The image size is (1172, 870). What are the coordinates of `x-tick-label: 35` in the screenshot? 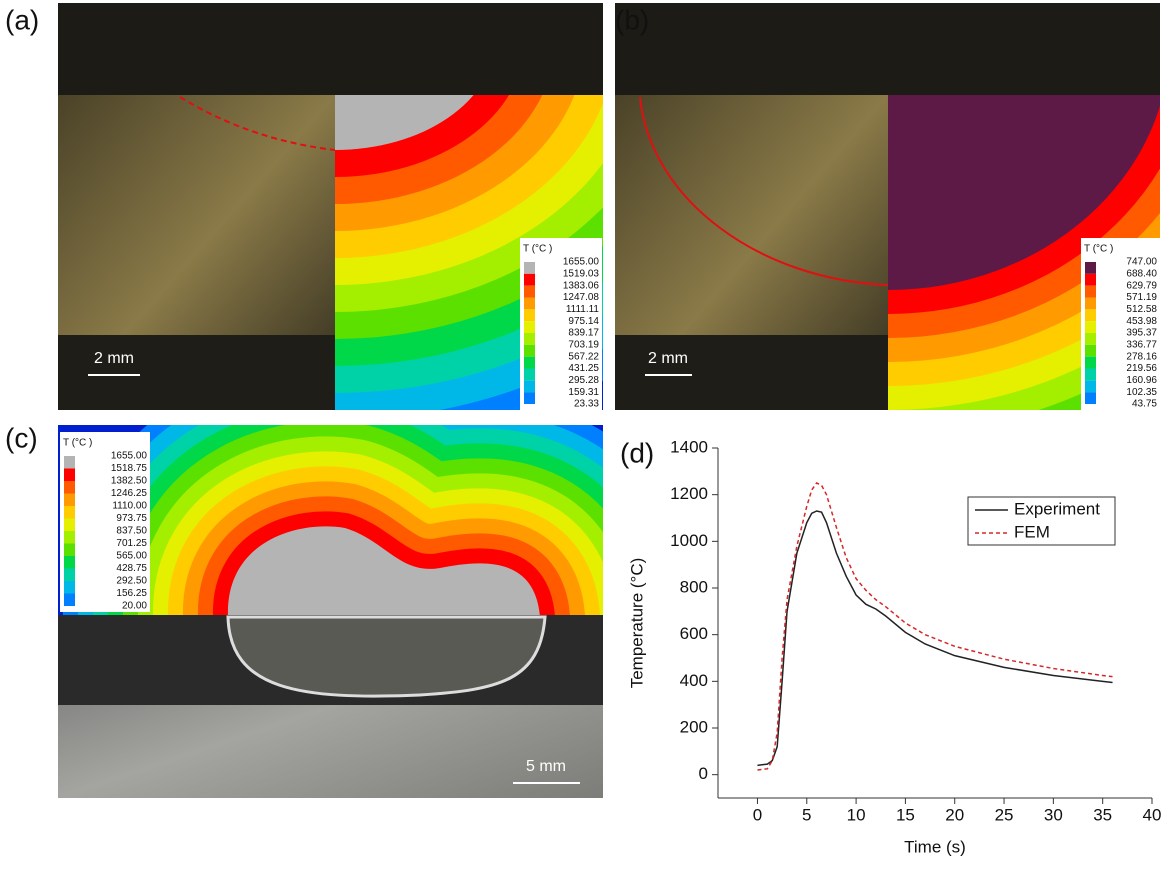 It's located at (1102, 814).